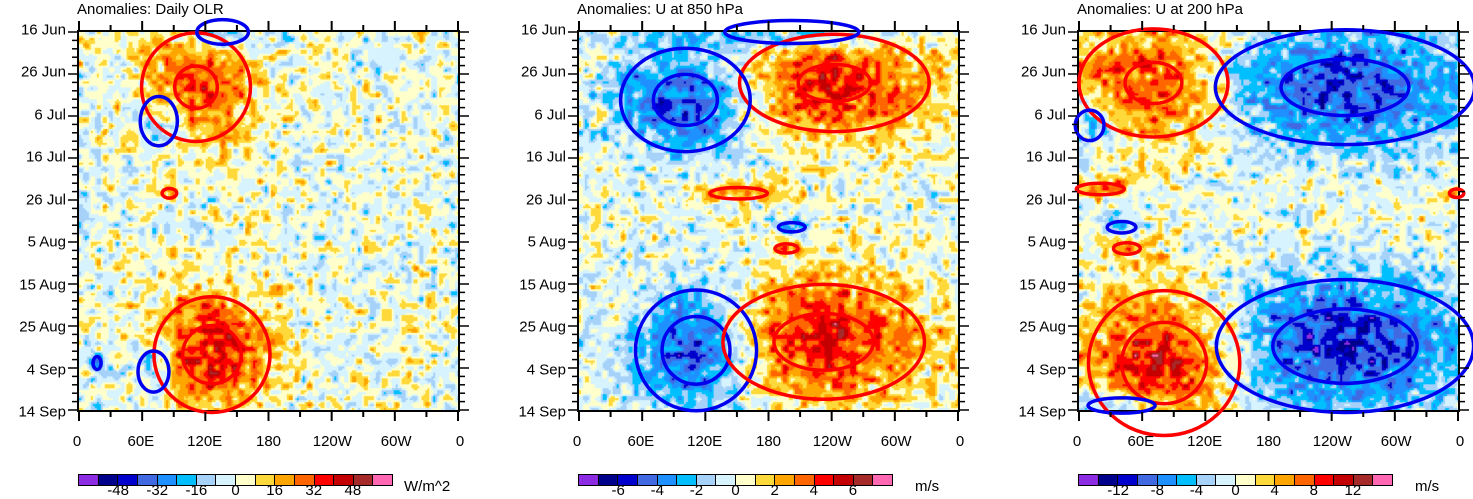 The width and height of the screenshot is (1473, 499). Describe the element at coordinates (314, 490) in the screenshot. I see `colorbar-label: 32` at that location.